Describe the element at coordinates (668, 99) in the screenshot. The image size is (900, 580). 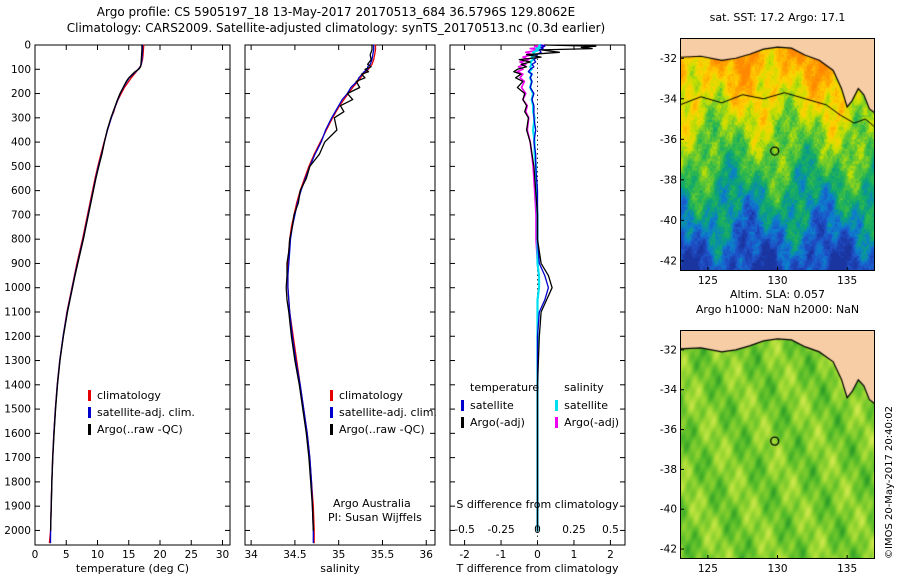
I see `tick-label: -34` at that location.